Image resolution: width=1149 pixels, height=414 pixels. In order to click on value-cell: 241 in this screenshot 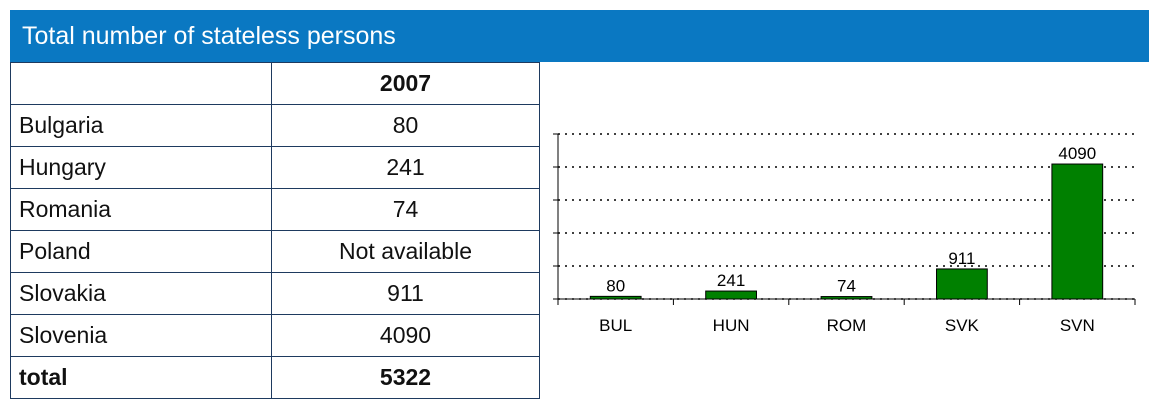, I will do `click(405, 167)`.